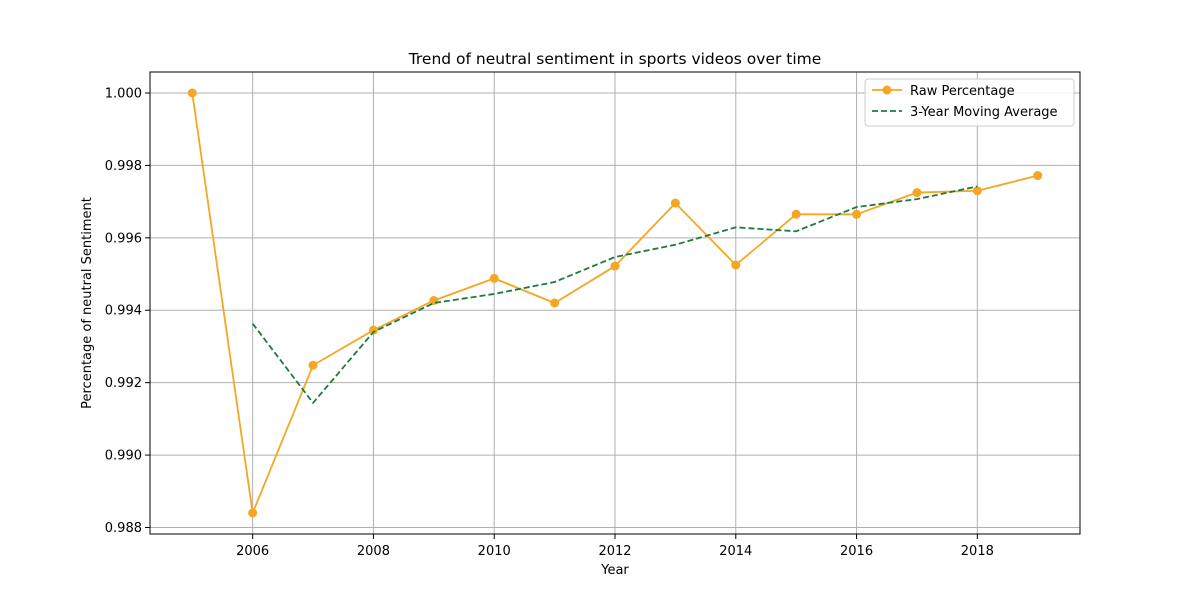  I want to click on y-tick-label: 0.994, so click(123, 311).